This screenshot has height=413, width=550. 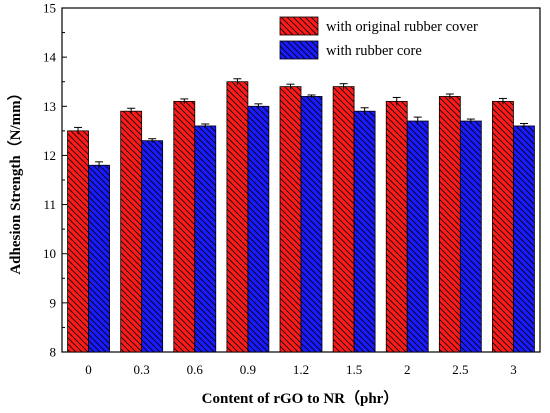 I want to click on x-tick-label: 0.6, so click(x=195, y=369).